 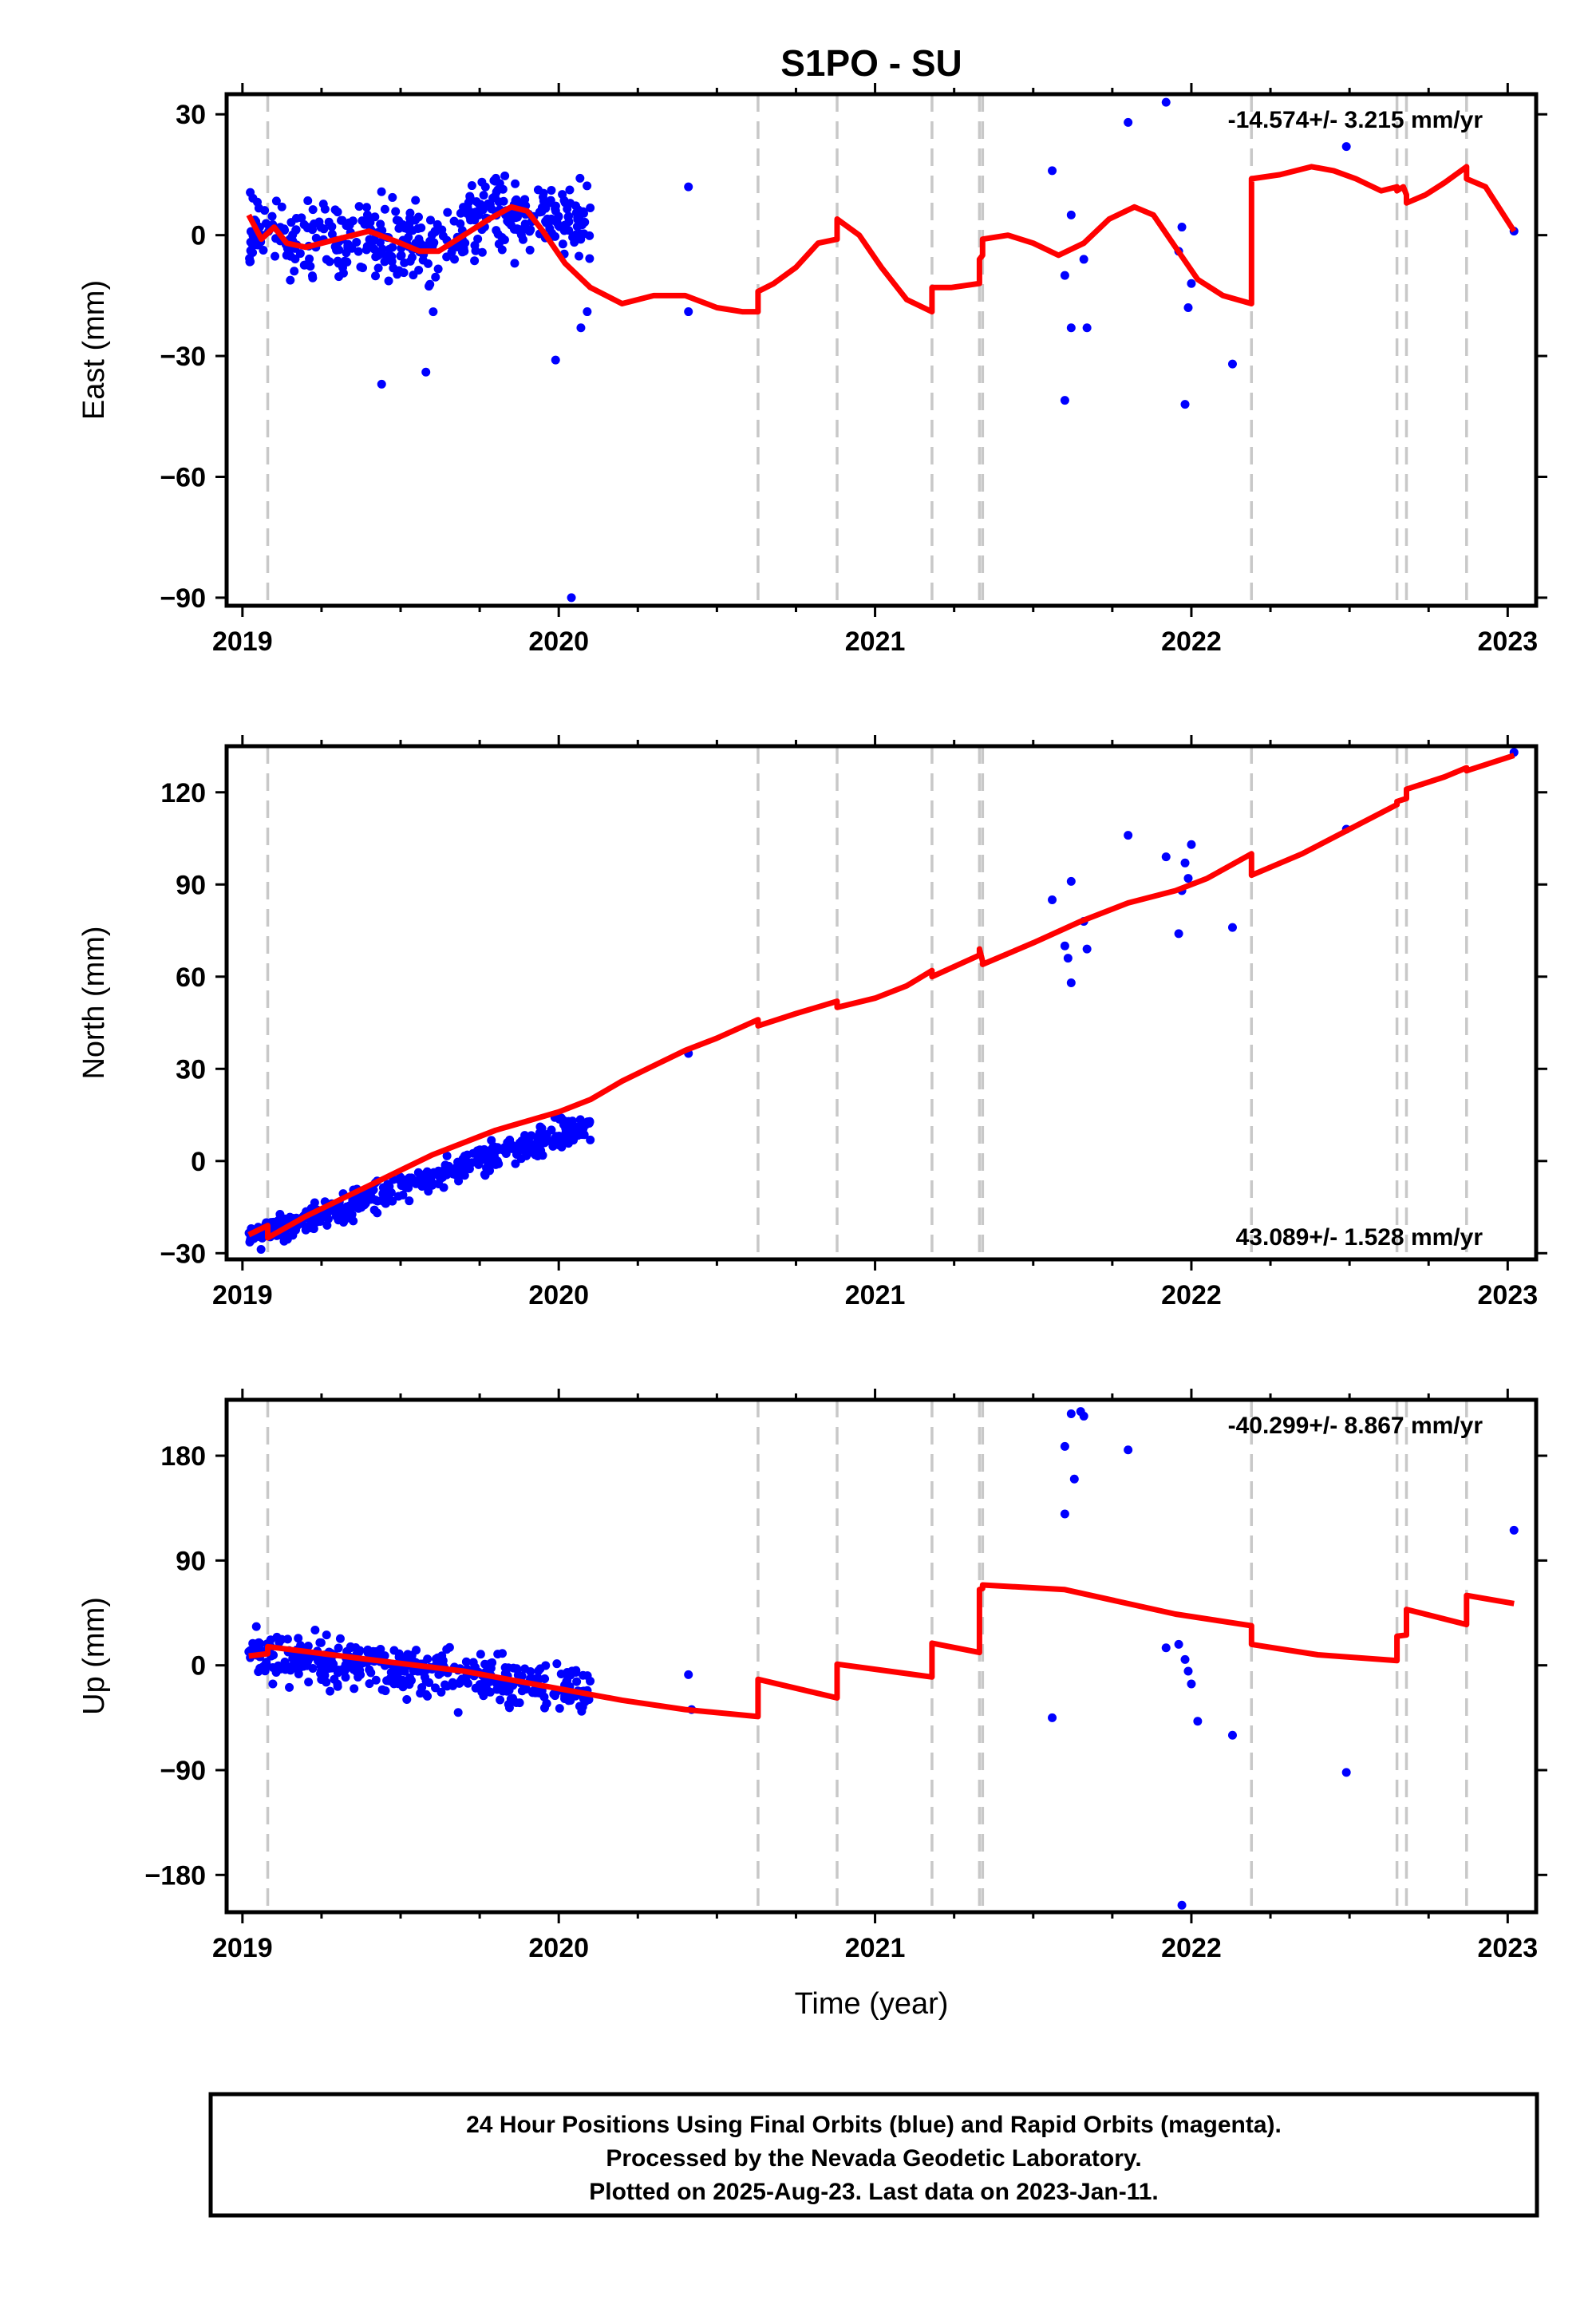 I want to click on east-x-tick-label: 2023, so click(x=1508, y=641).